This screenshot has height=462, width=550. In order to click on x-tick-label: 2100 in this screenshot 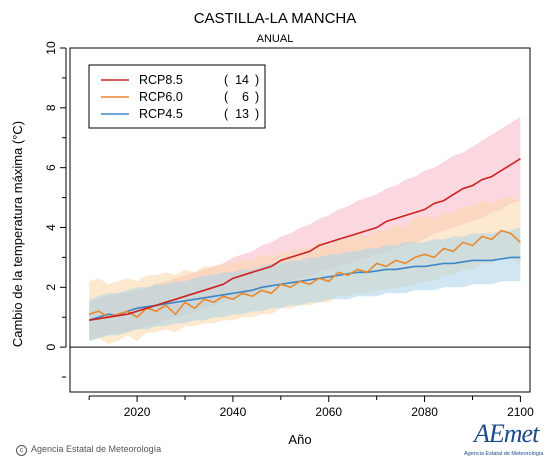, I will do `click(520, 412)`.